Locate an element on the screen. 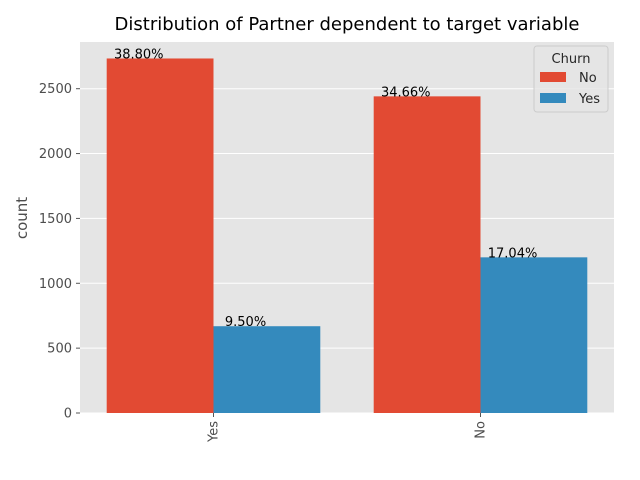 This screenshot has height=480, width=640. y-tick-label: 1500 is located at coordinates (55, 219).